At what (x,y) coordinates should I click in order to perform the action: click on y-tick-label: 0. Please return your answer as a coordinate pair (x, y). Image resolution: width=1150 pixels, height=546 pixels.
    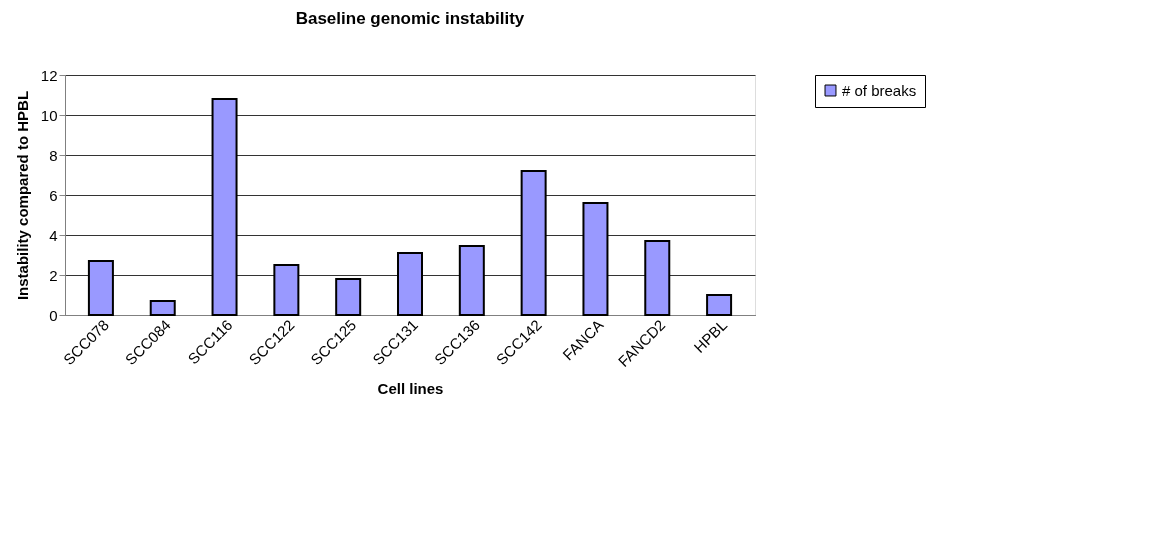
    Looking at the image, I should click on (53, 315).